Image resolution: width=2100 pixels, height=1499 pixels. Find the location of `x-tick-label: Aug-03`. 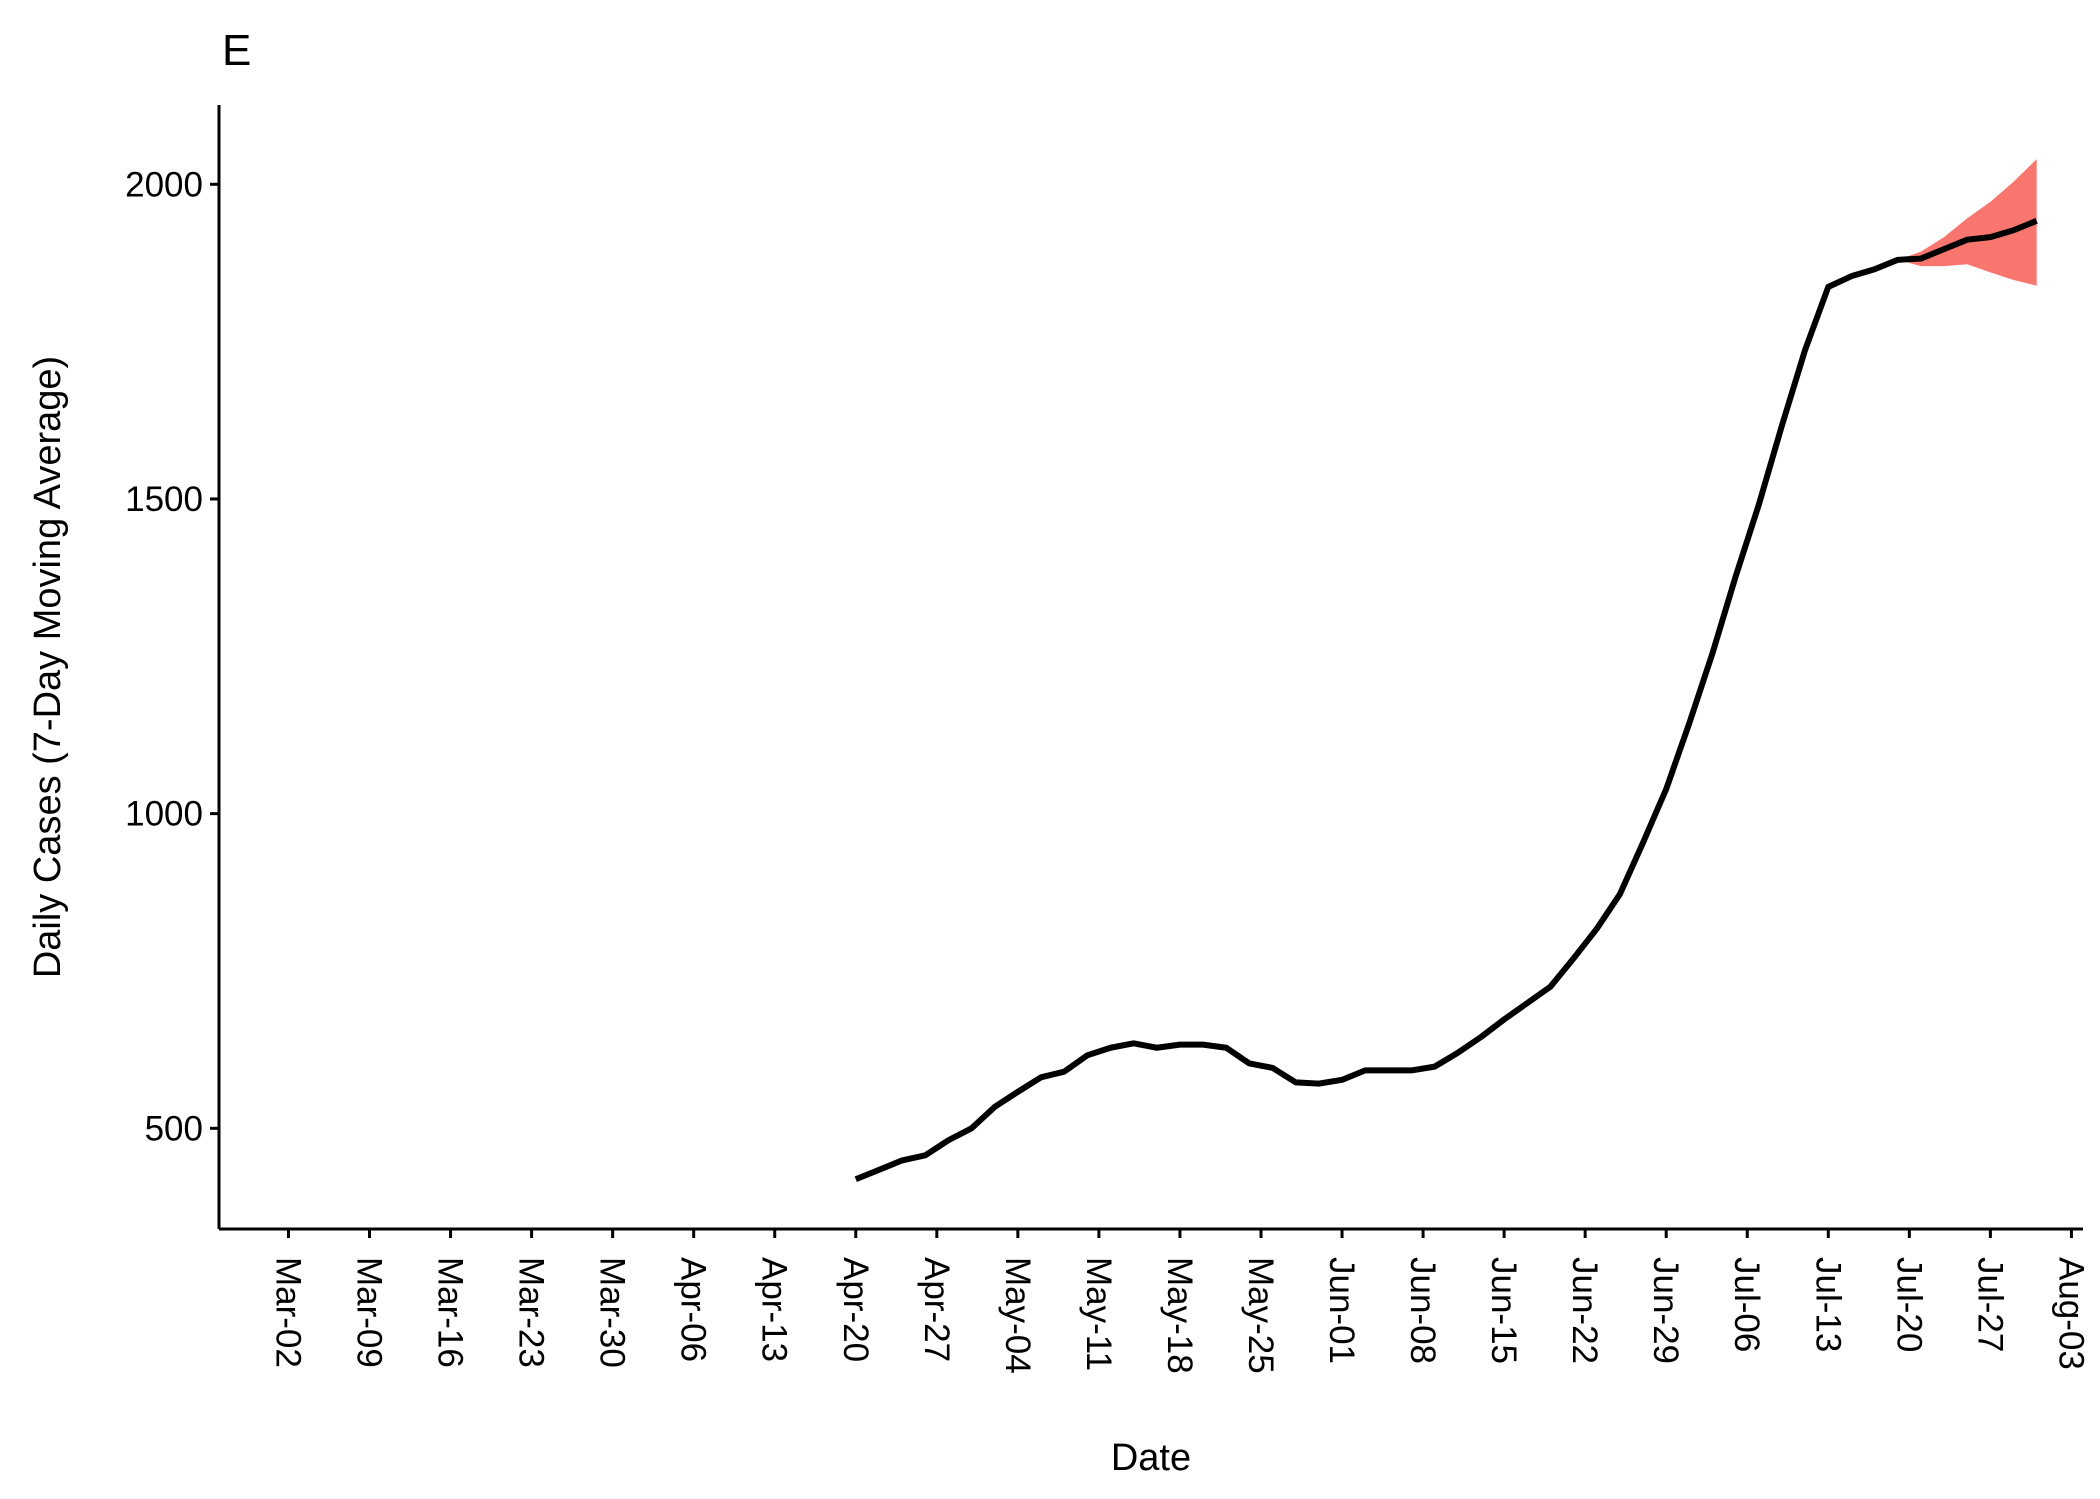

x-tick-label: Aug-03 is located at coordinates (2070, 1313).